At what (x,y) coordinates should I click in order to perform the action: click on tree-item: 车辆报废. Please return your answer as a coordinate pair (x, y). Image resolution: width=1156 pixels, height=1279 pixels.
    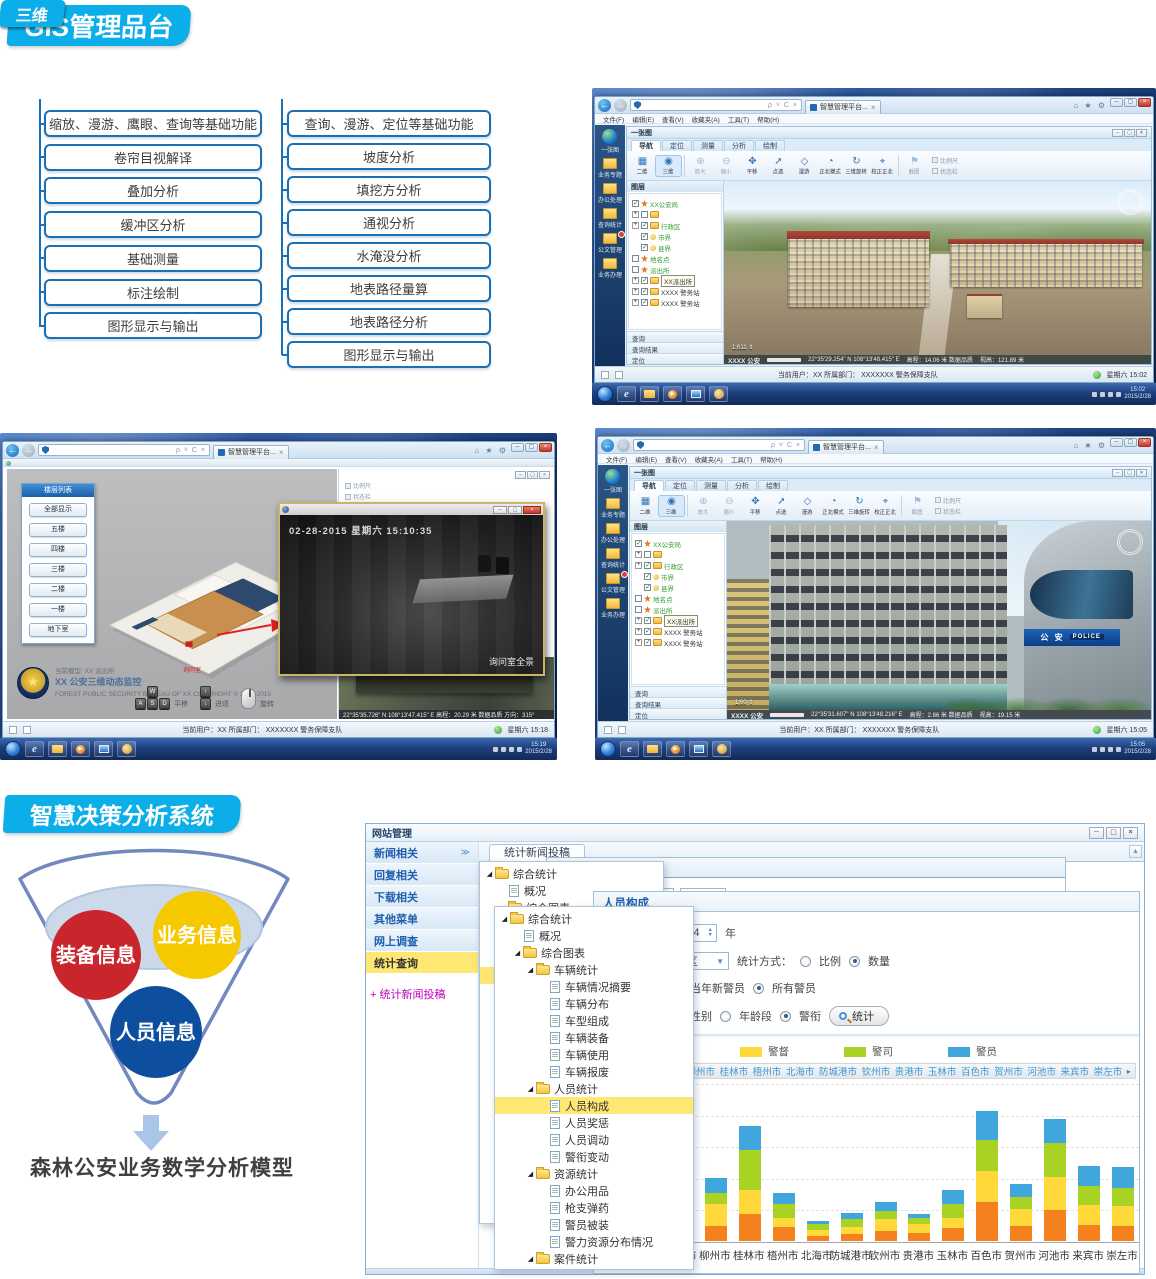
    Looking at the image, I should click on (594, 1071).